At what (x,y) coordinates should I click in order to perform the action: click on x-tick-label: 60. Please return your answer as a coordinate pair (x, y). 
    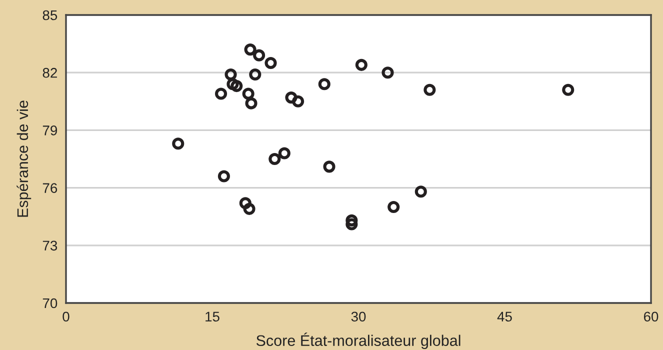
    Looking at the image, I should click on (651, 317).